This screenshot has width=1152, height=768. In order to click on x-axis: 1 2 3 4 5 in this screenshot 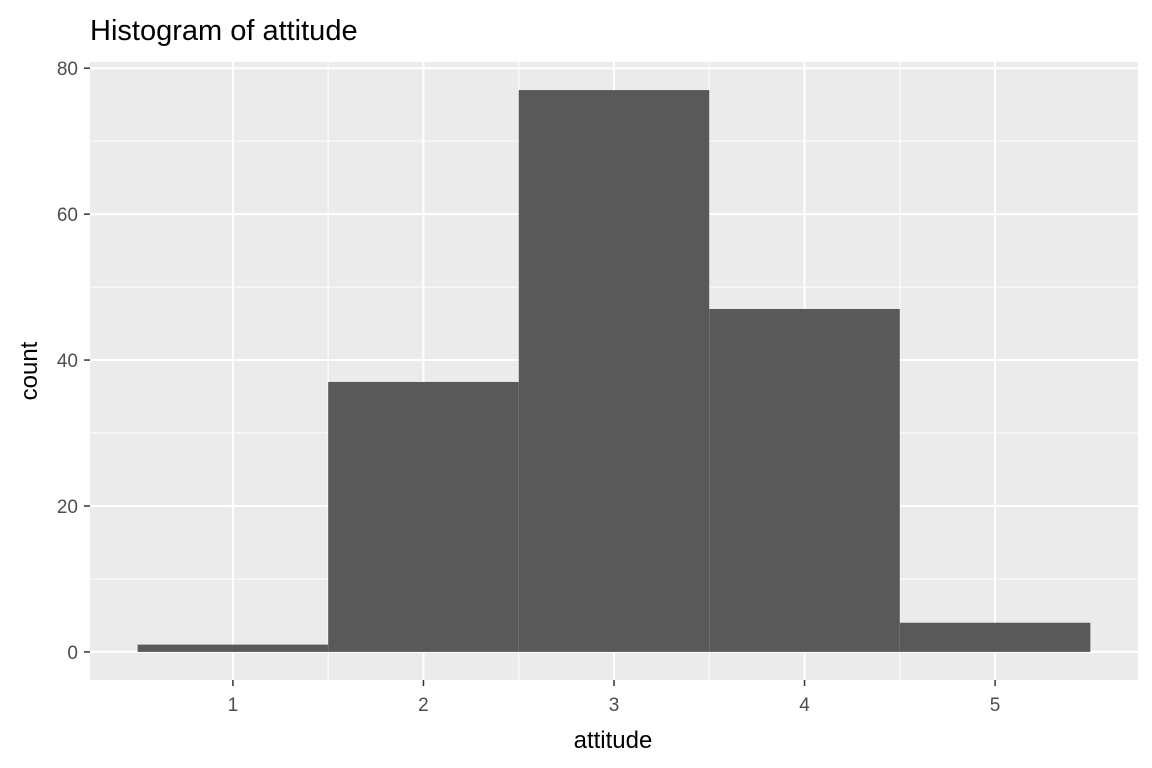, I will do `click(614, 698)`.